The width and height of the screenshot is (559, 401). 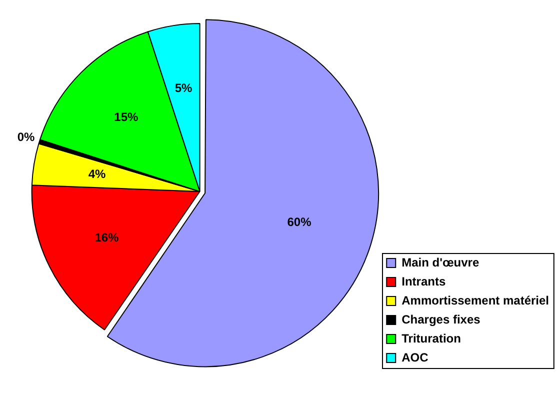 I want to click on legend-label: Intrants, so click(x=424, y=281).